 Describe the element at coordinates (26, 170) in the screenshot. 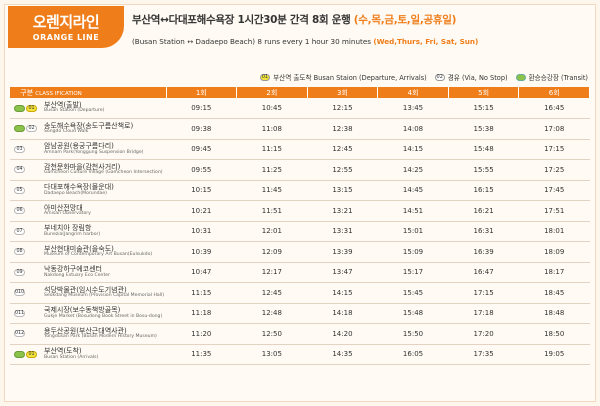

I see `stop-markers: 04` at that location.